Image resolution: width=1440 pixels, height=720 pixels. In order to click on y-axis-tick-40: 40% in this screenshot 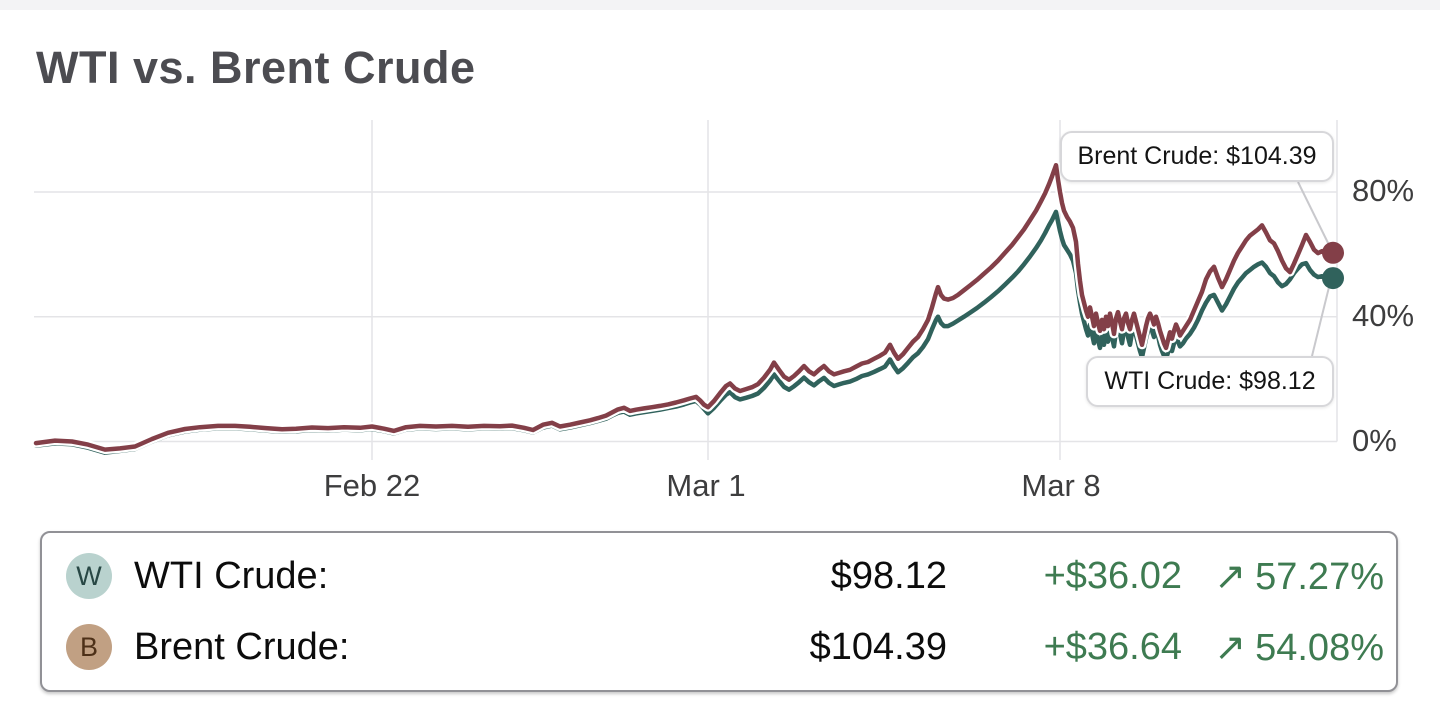, I will do `click(1383, 315)`.